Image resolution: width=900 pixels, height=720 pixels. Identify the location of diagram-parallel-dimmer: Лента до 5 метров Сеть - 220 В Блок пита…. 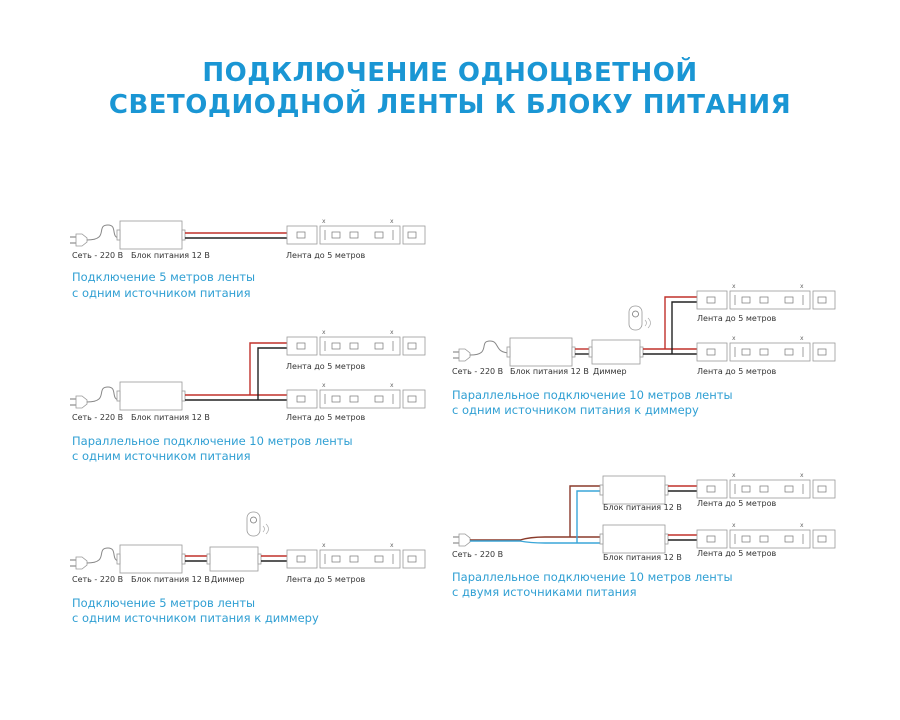
(644, 349).